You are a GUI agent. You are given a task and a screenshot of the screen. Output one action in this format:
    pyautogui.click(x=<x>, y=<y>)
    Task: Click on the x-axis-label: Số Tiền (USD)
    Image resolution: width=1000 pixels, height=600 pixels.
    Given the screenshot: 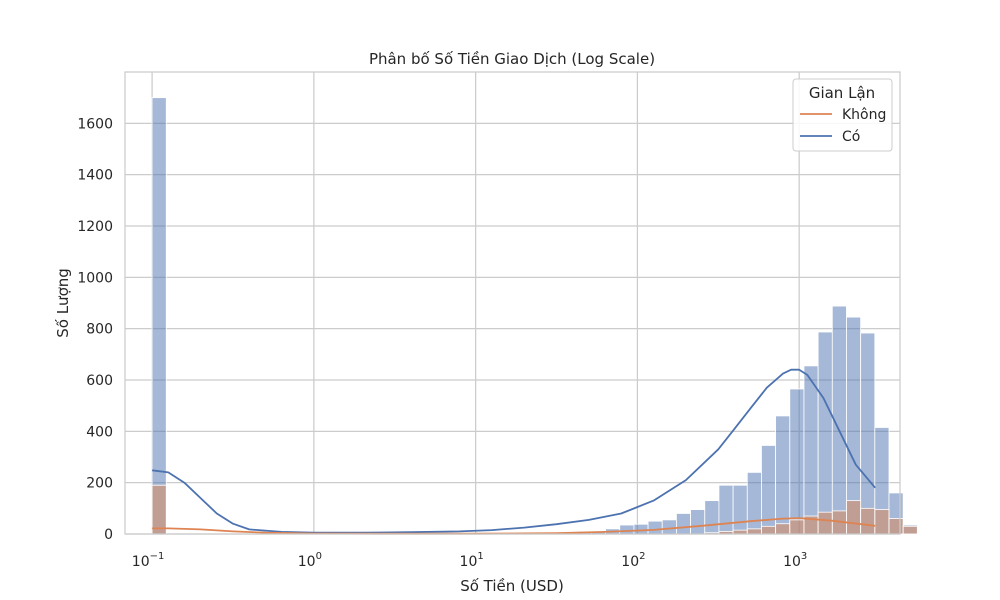 What is the action you would take?
    pyautogui.click(x=512, y=586)
    